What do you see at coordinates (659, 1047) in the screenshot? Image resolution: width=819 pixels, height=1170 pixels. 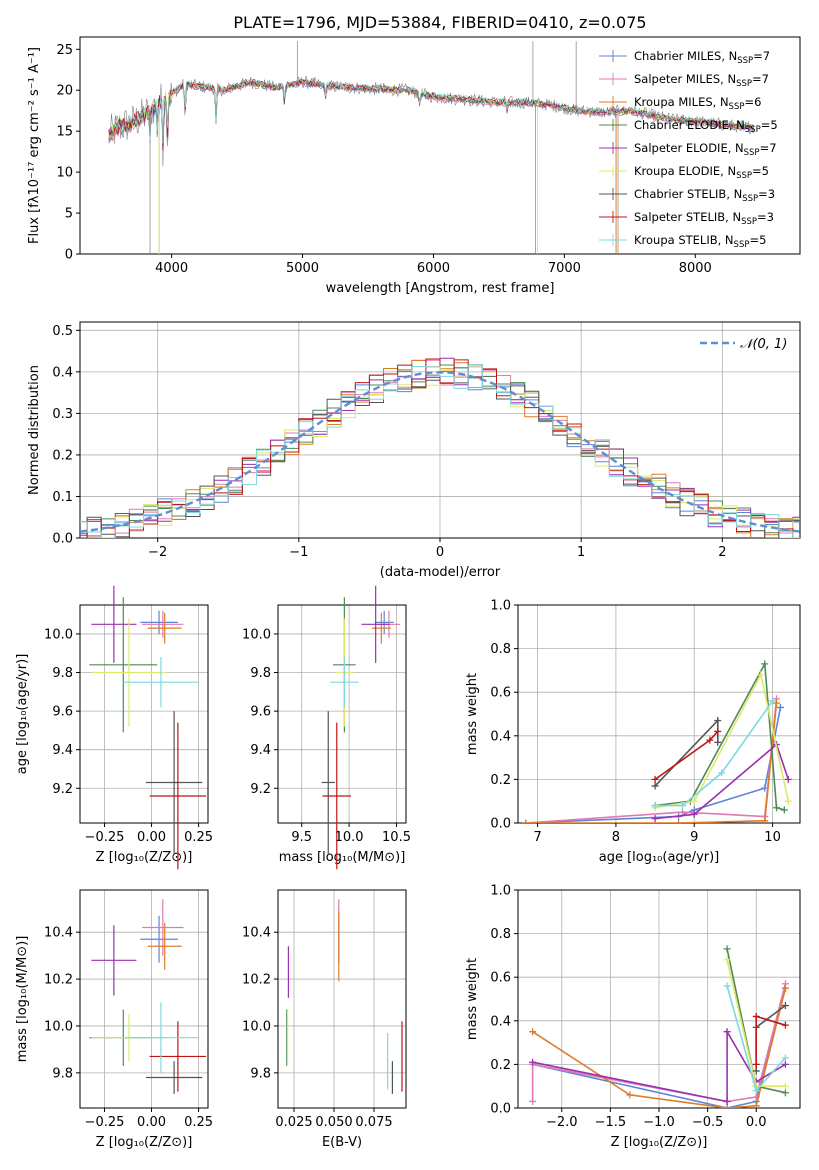 I see `weight-line-kroupa-miles` at bounding box center [659, 1047].